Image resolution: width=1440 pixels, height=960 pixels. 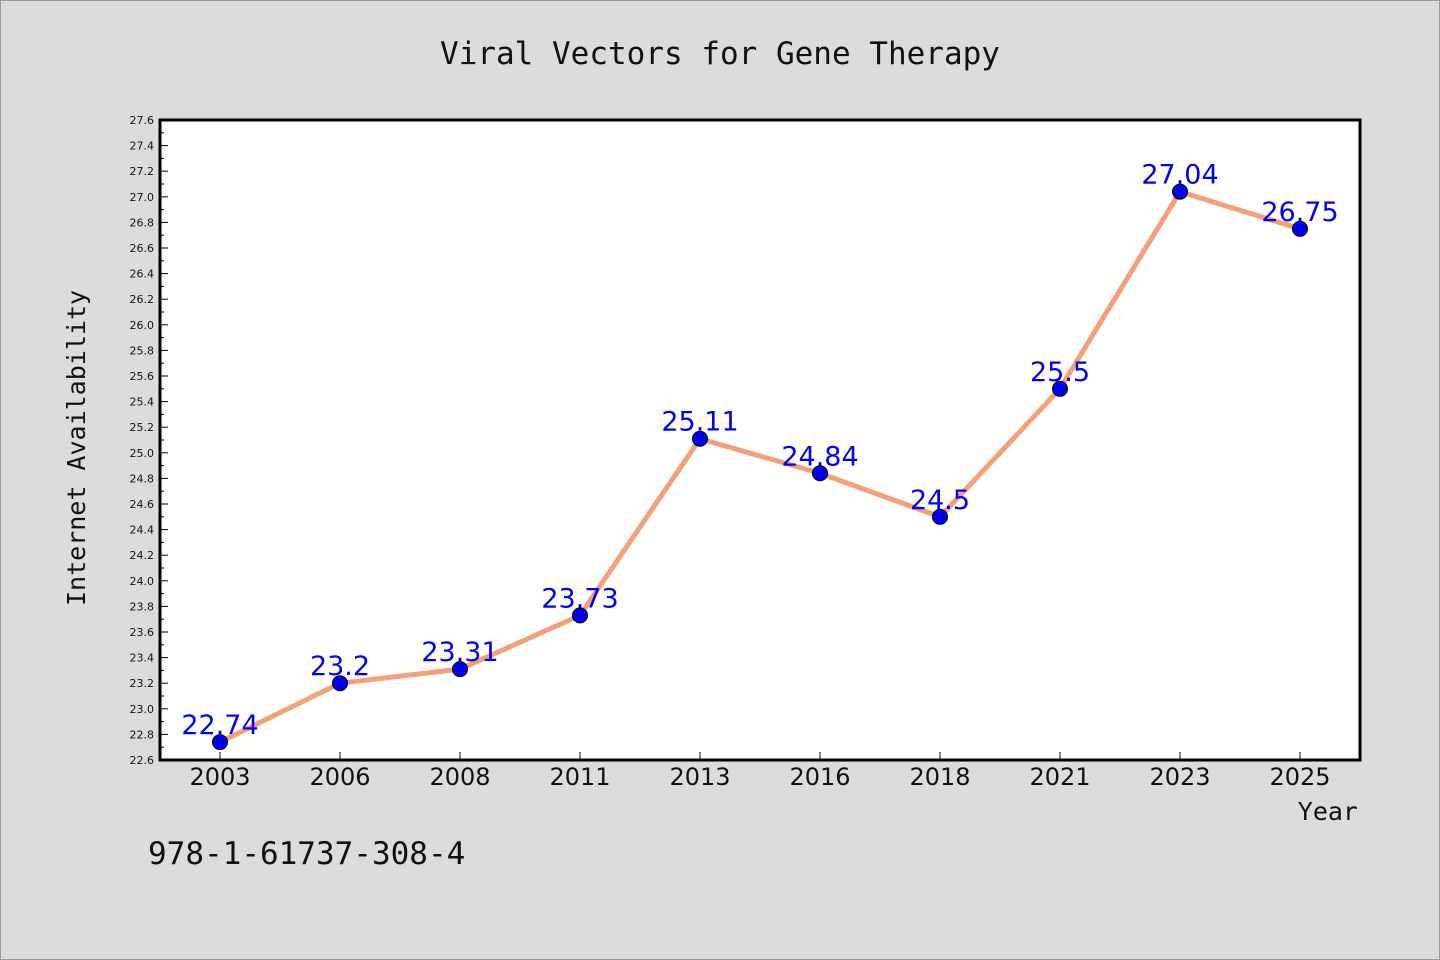 What do you see at coordinates (142, 658) in the screenshot?
I see `y-tick-label: 23.4` at bounding box center [142, 658].